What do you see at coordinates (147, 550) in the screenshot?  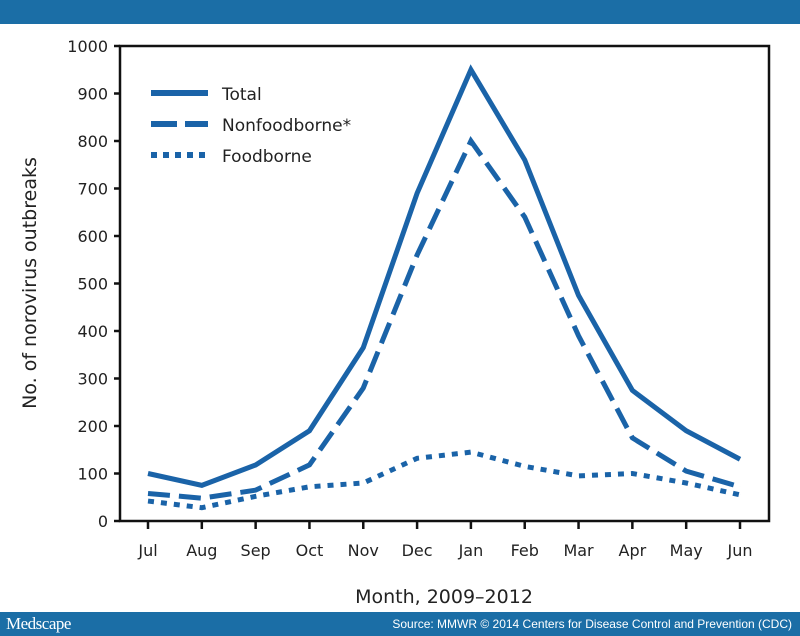 I see `x-tick-label: Jul` at bounding box center [147, 550].